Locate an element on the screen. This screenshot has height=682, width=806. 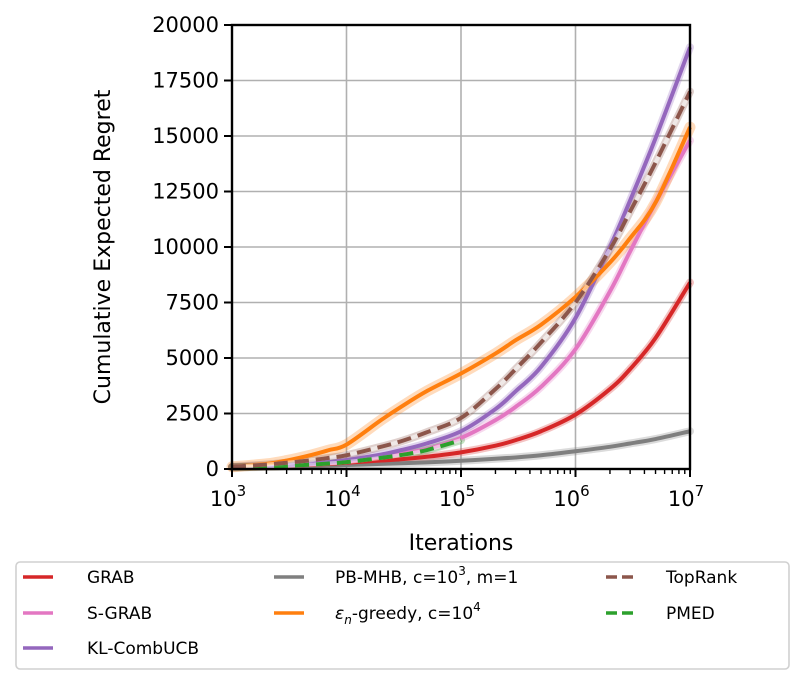
legend-item: PMED is located at coordinates (660, 614).